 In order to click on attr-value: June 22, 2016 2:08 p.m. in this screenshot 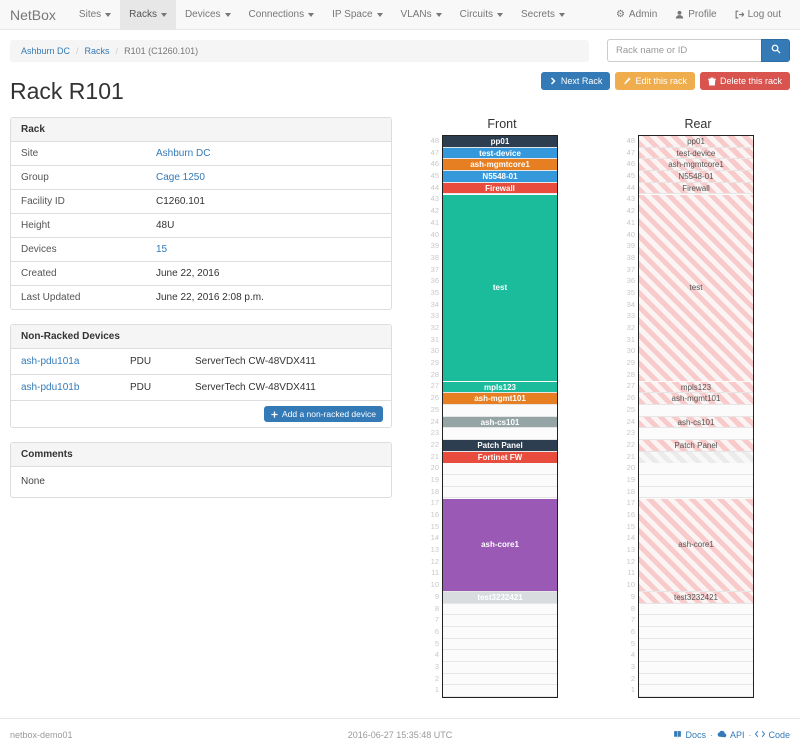, I will do `click(210, 297)`.